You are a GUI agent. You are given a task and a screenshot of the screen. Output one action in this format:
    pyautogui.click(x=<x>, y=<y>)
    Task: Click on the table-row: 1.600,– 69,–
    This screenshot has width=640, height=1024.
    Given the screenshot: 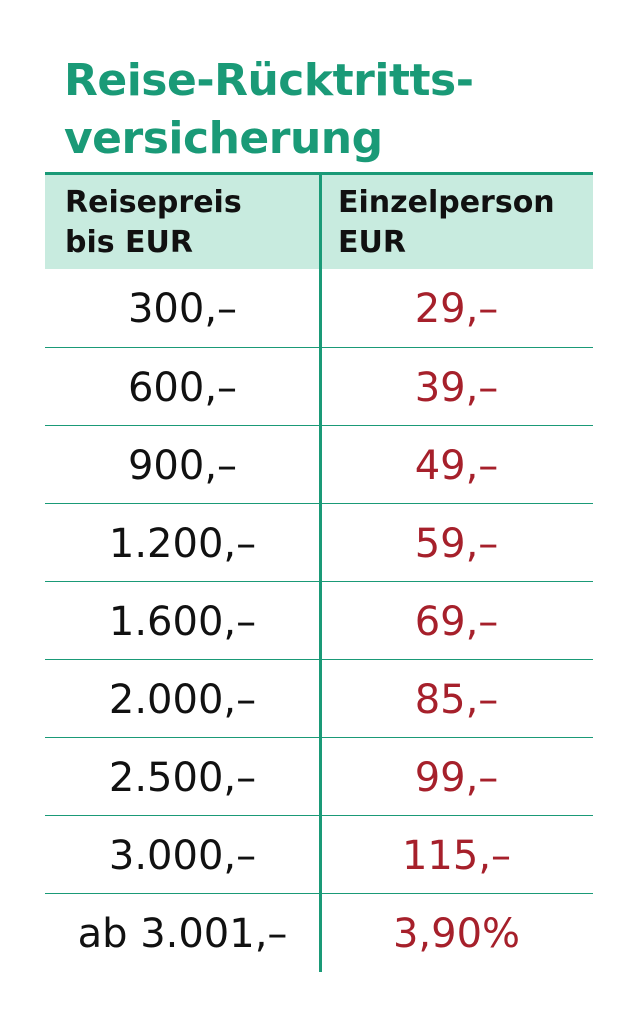 What is the action you would take?
    pyautogui.click(x=319, y=620)
    